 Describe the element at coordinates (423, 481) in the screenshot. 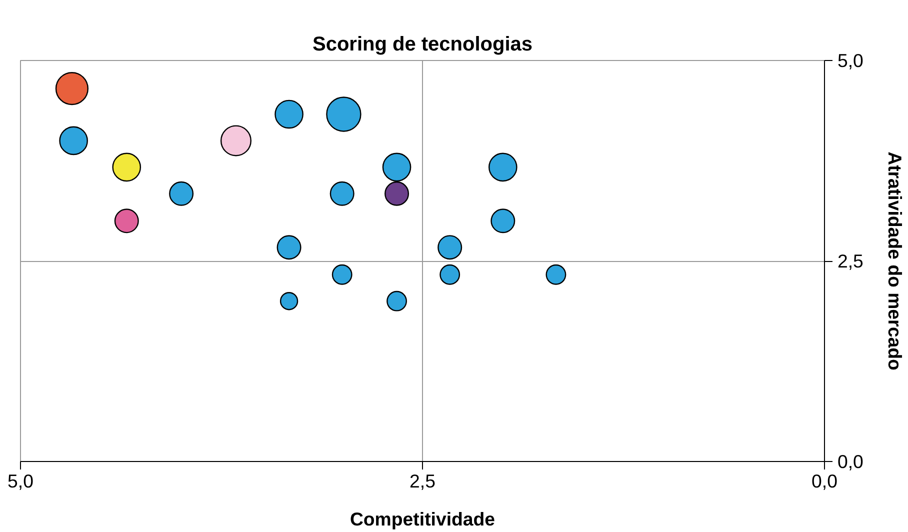

I see `x-tick-label: 2,5` at that location.